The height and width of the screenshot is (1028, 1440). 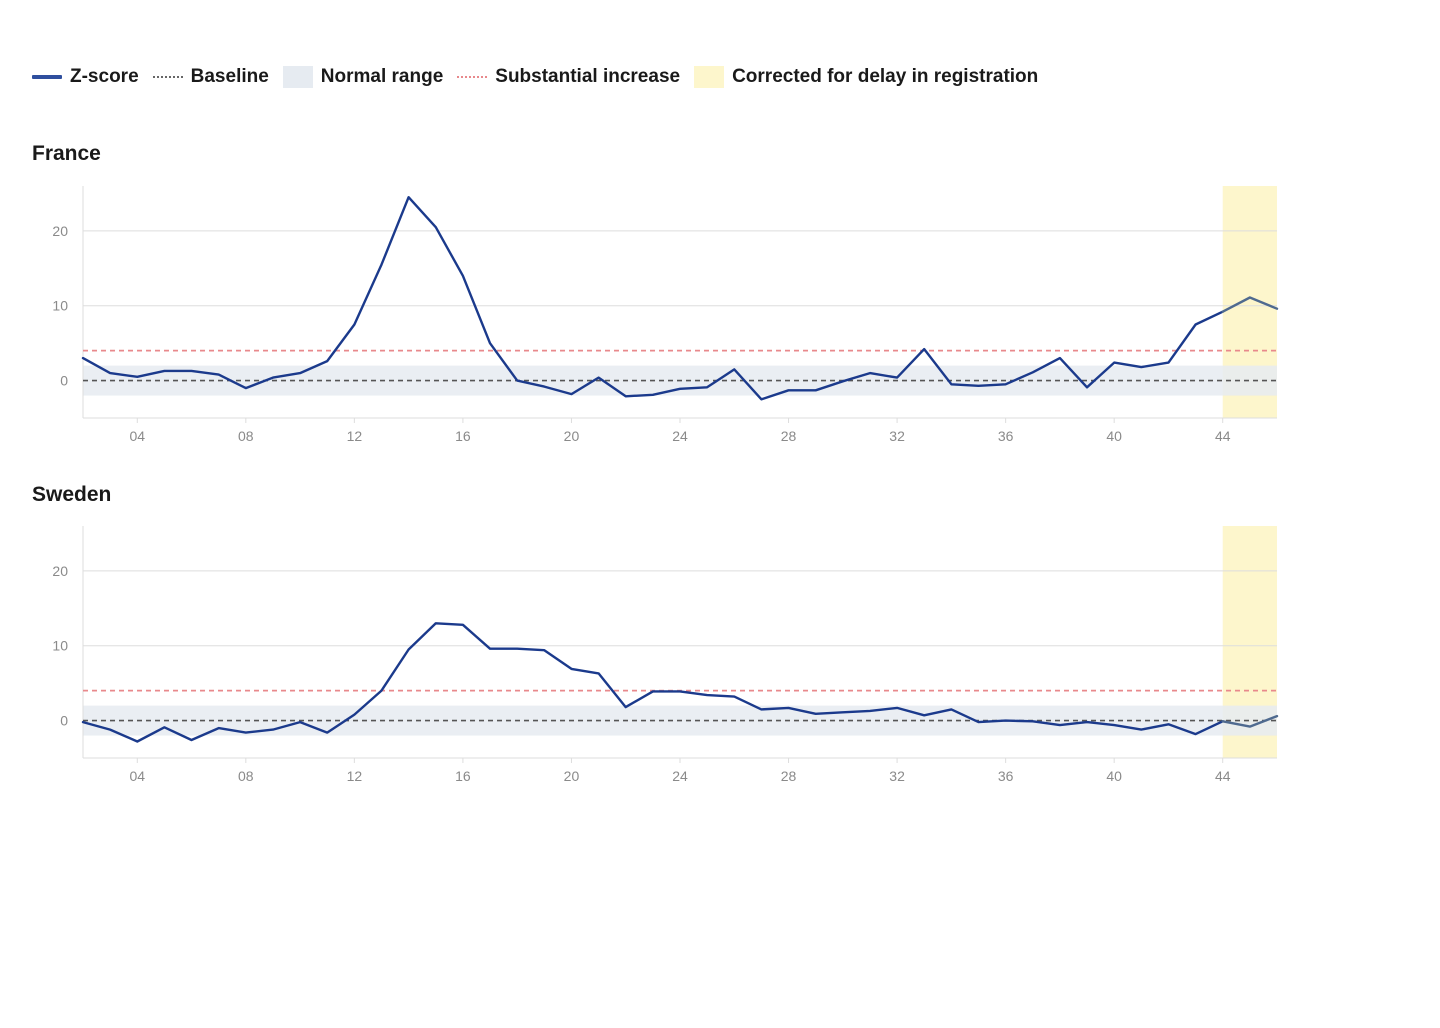 I want to click on legend-swatch-corrected, so click(x=709, y=77).